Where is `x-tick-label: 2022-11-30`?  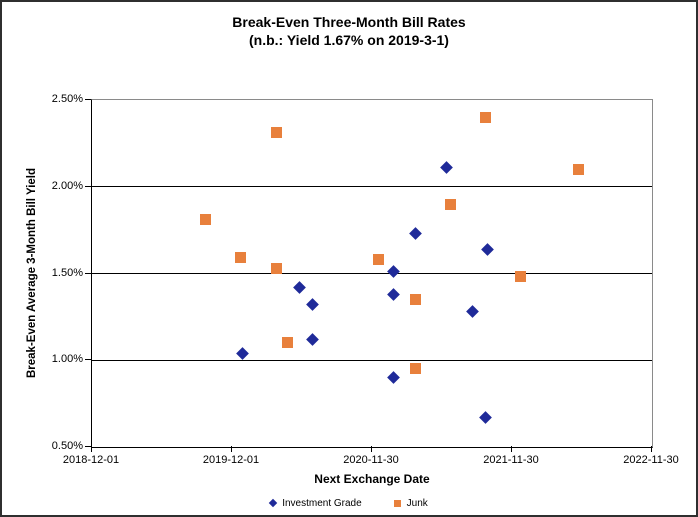 x-tick-label: 2022-11-30 is located at coordinates (651, 460).